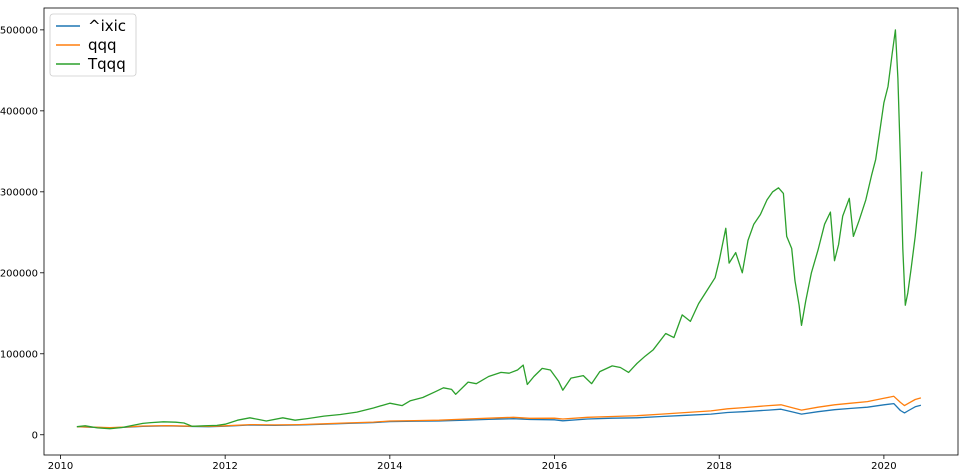 This screenshot has height=475, width=966. Describe the element at coordinates (554, 466) in the screenshot. I see `x-tick-label: 2016` at that location.